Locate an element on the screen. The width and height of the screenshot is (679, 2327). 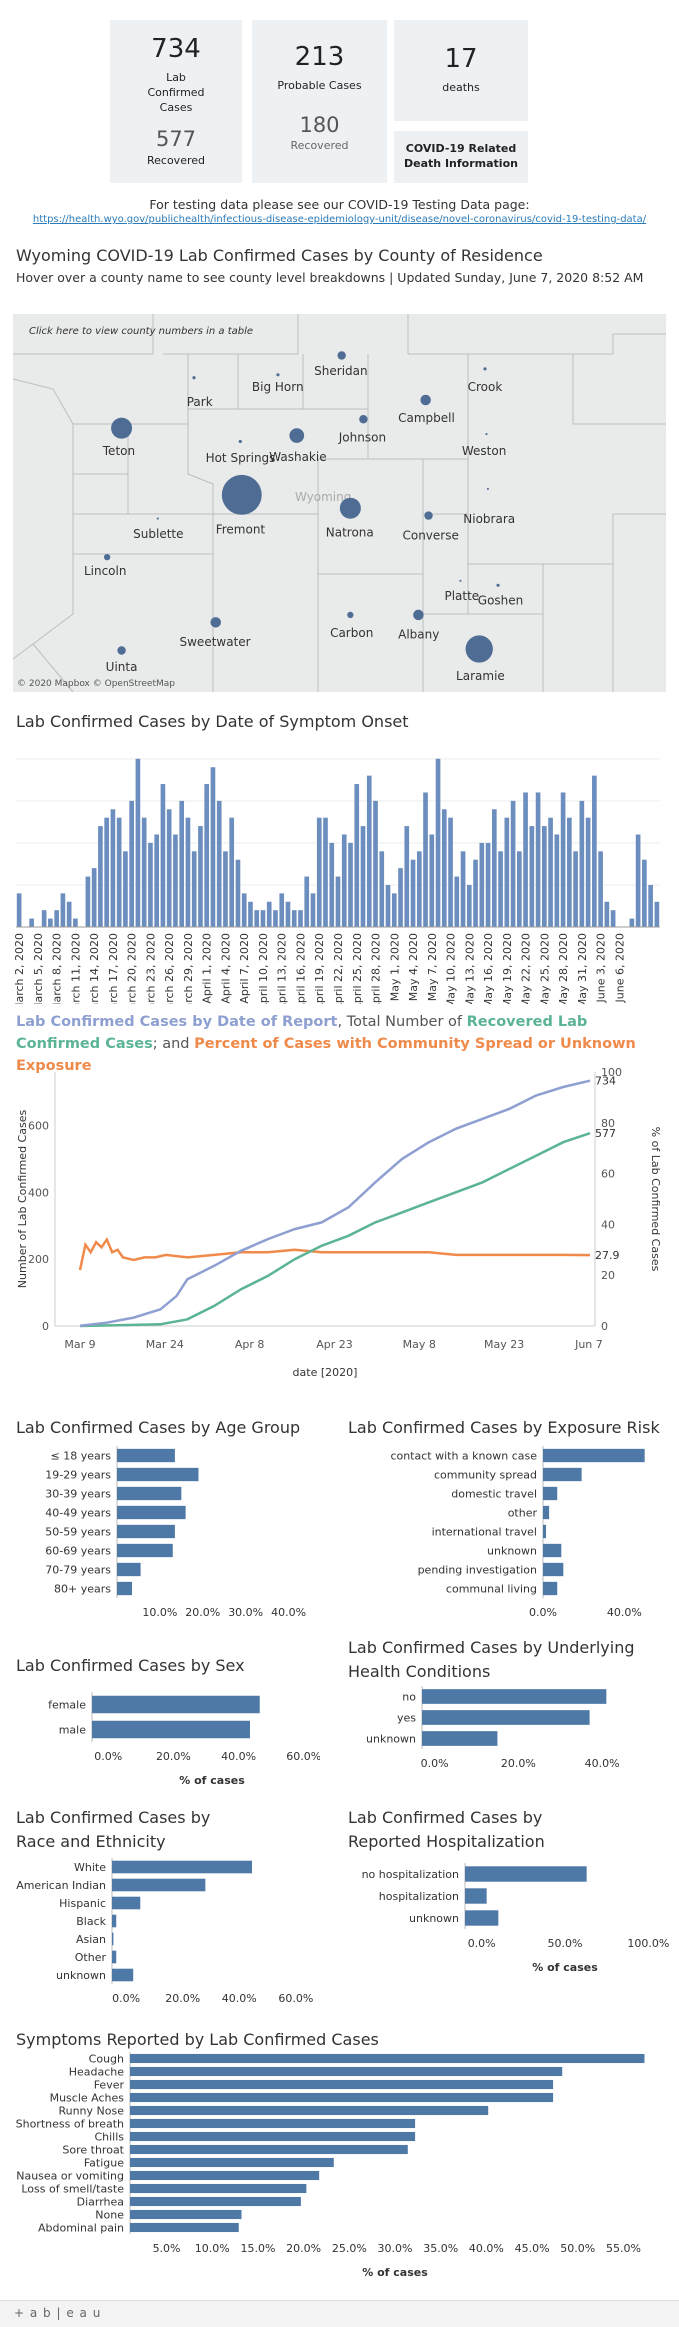
county-sweetwater: Sweetwater is located at coordinates (215, 633).